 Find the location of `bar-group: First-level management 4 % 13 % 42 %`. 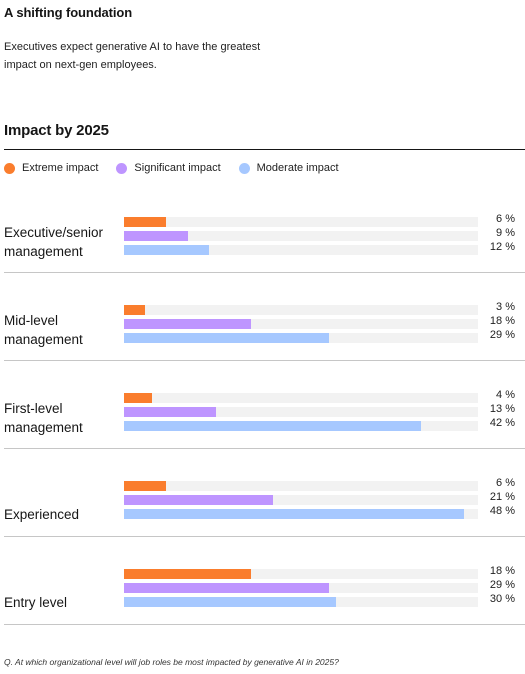

bar-group: First-level management 4 % 13 % 42 % is located at coordinates (262, 405).